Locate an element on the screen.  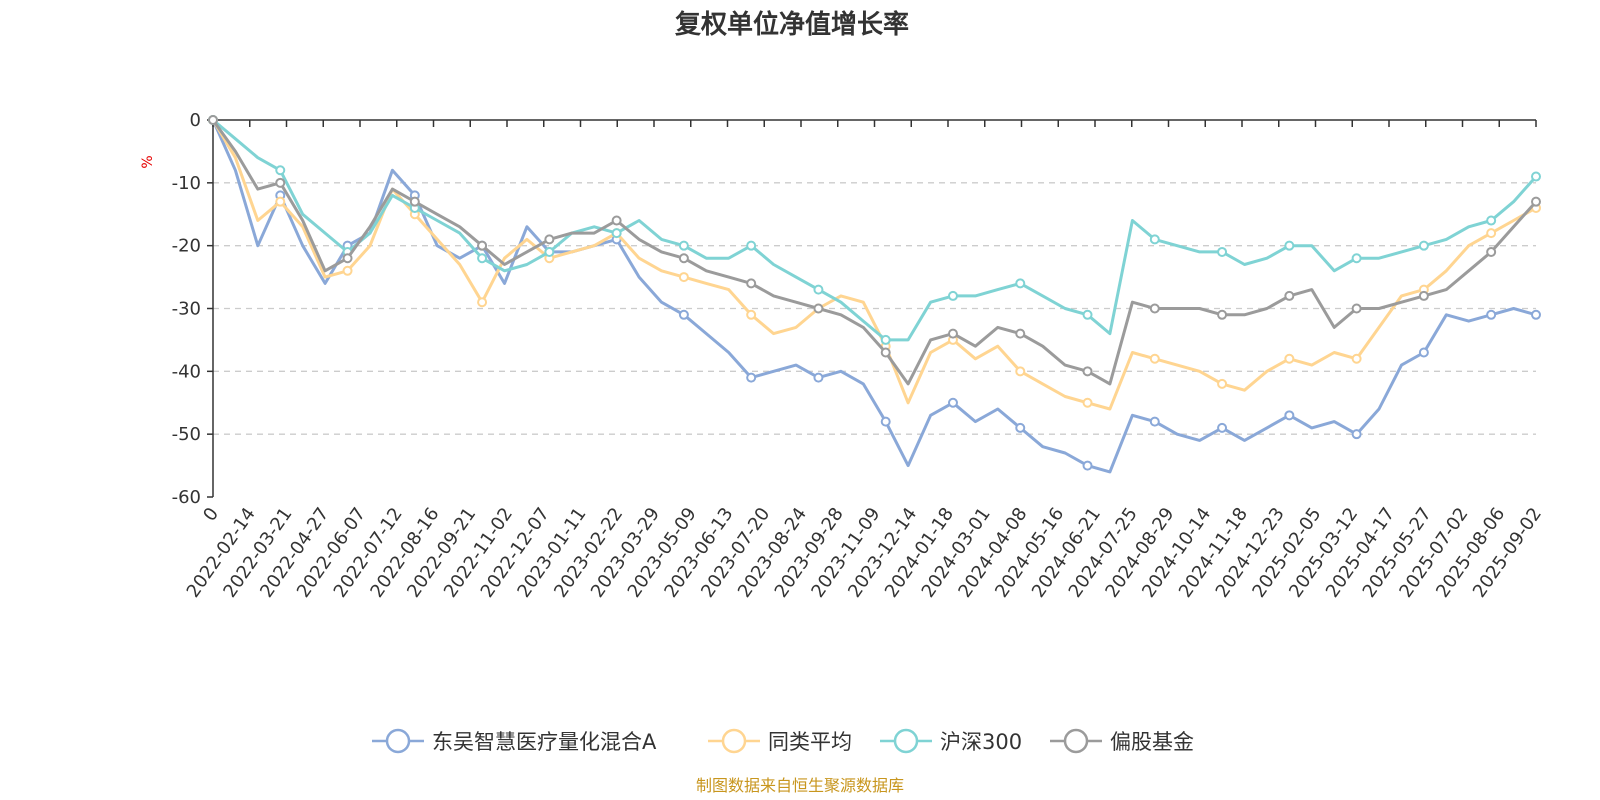
legend-item: 沪深300 is located at coordinates (951, 741).